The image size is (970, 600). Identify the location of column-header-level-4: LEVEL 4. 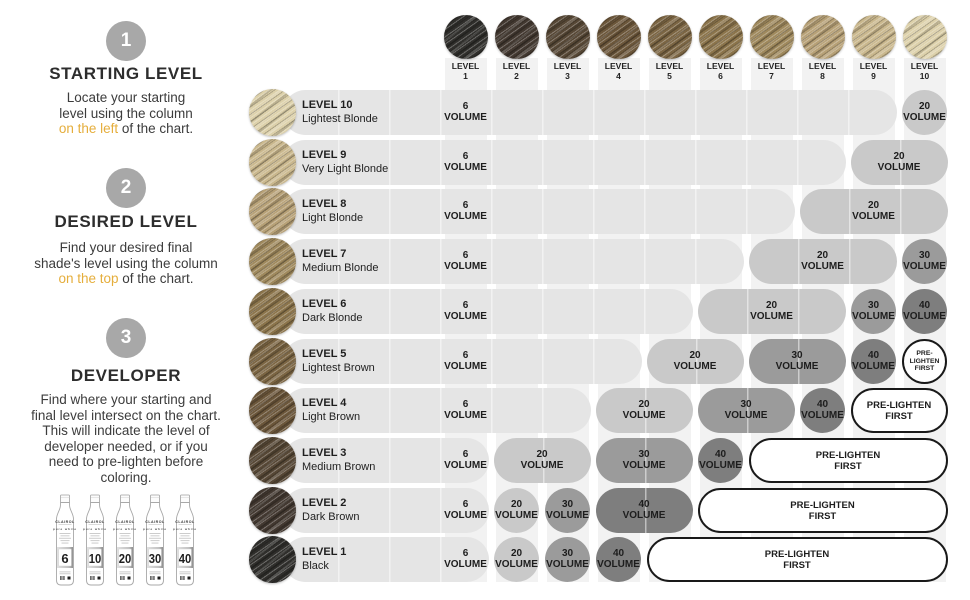
(618, 71).